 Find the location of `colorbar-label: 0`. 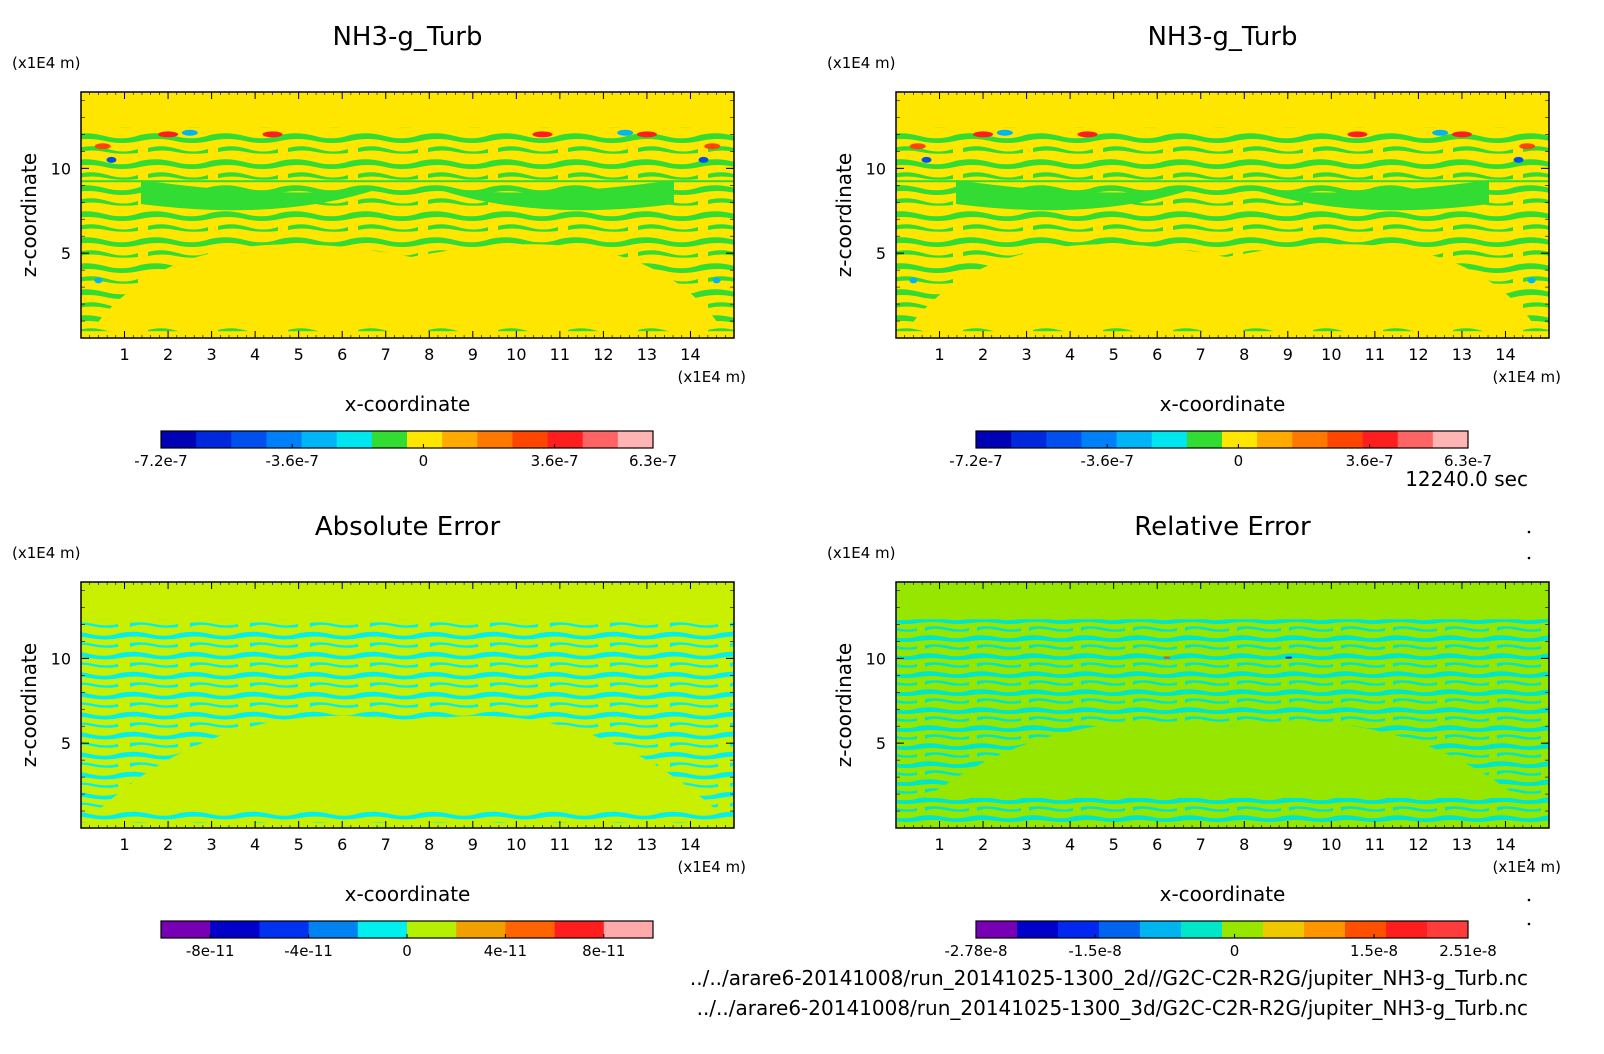

colorbar-label: 0 is located at coordinates (424, 461).